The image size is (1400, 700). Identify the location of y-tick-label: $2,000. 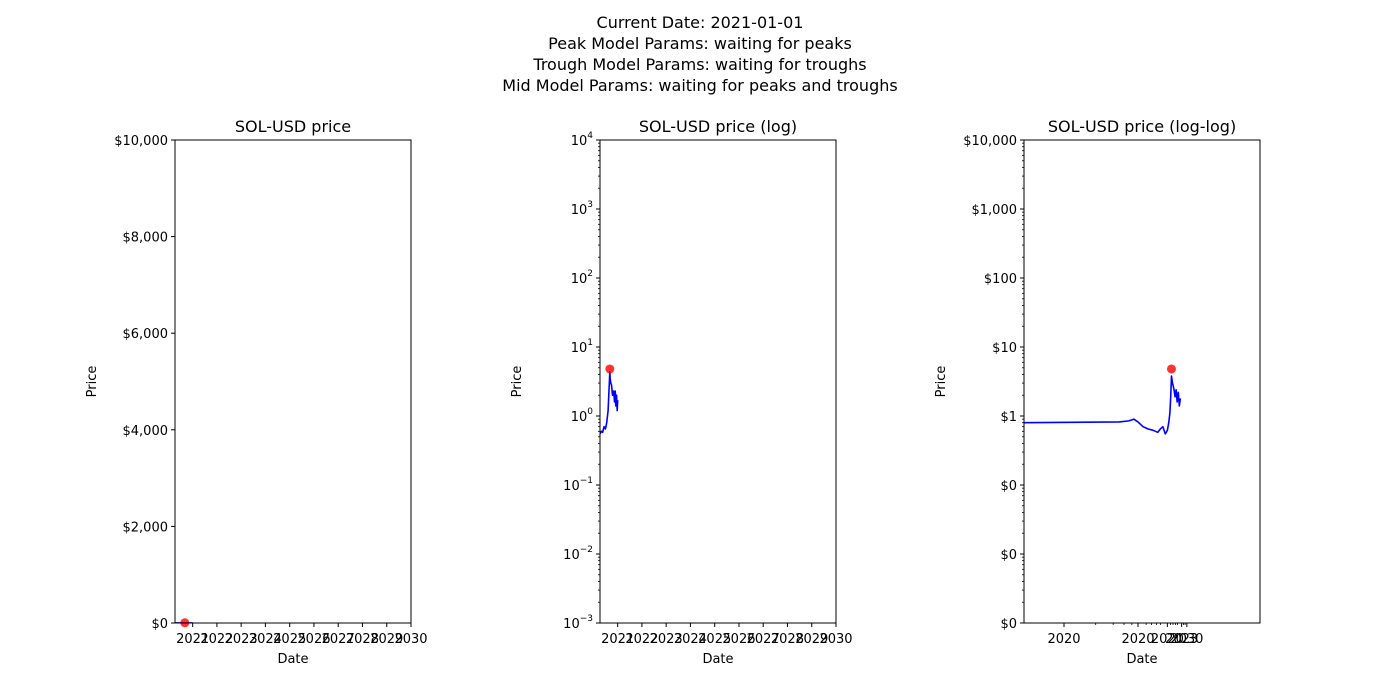
(146, 527).